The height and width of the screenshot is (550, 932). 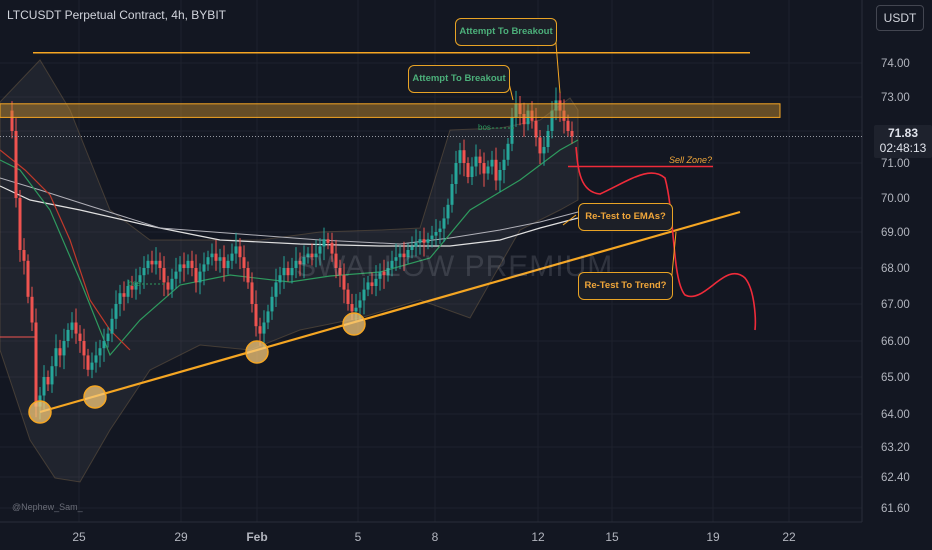 What do you see at coordinates (625, 217) in the screenshot?
I see `note-retest-emas: Re-Test to EMAs?` at bounding box center [625, 217].